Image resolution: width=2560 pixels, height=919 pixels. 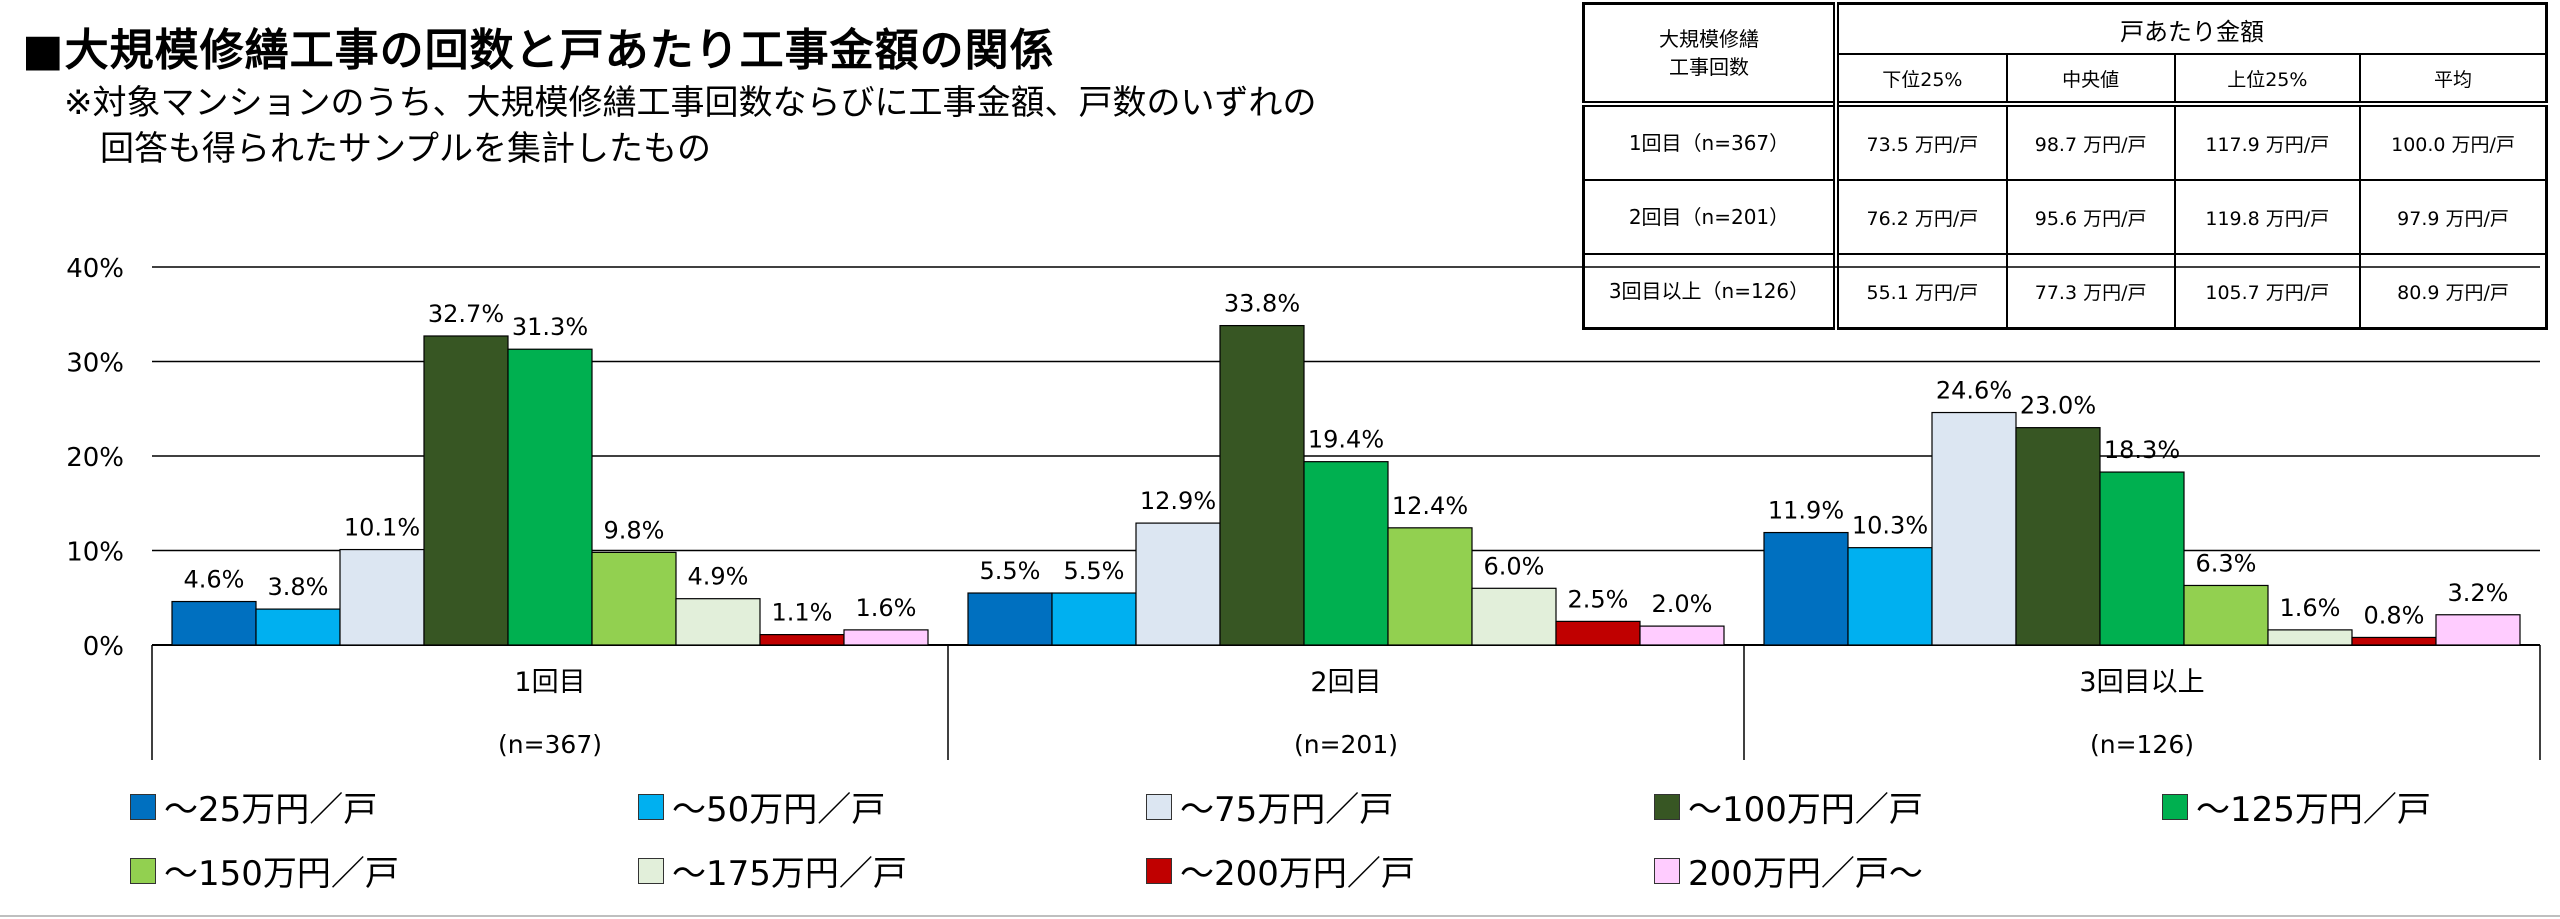 What do you see at coordinates (2090, 142) in the screenshot?
I see `table-cell: 98.7 万円/戸` at bounding box center [2090, 142].